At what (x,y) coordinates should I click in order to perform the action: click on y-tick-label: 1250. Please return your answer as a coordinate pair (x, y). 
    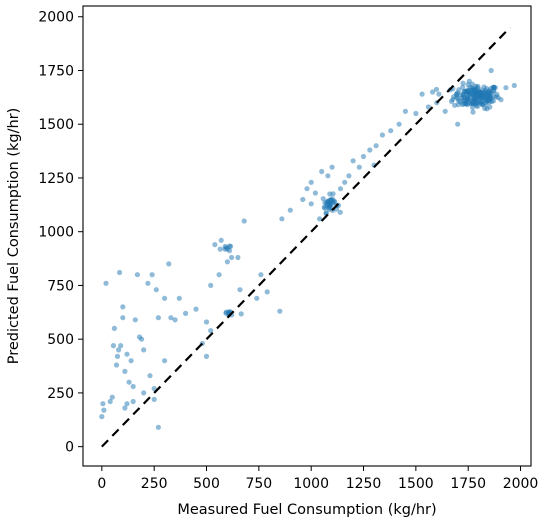
    Looking at the image, I should click on (56, 179).